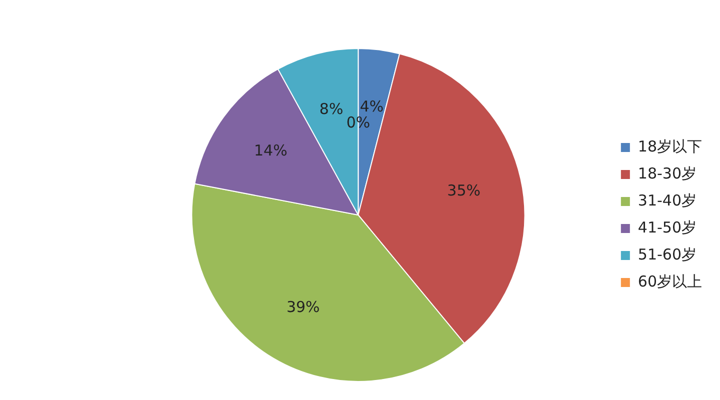  What do you see at coordinates (667, 173) in the screenshot?
I see `legend-label: 18-30岁` at bounding box center [667, 173].